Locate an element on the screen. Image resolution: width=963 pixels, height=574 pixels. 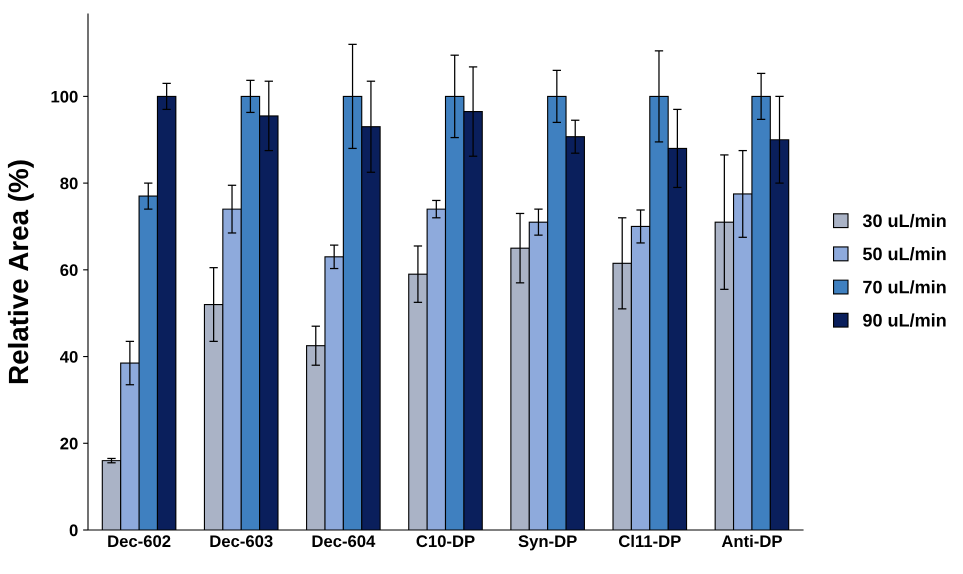
x-tick-label: Anti-DP is located at coordinates (752, 541).